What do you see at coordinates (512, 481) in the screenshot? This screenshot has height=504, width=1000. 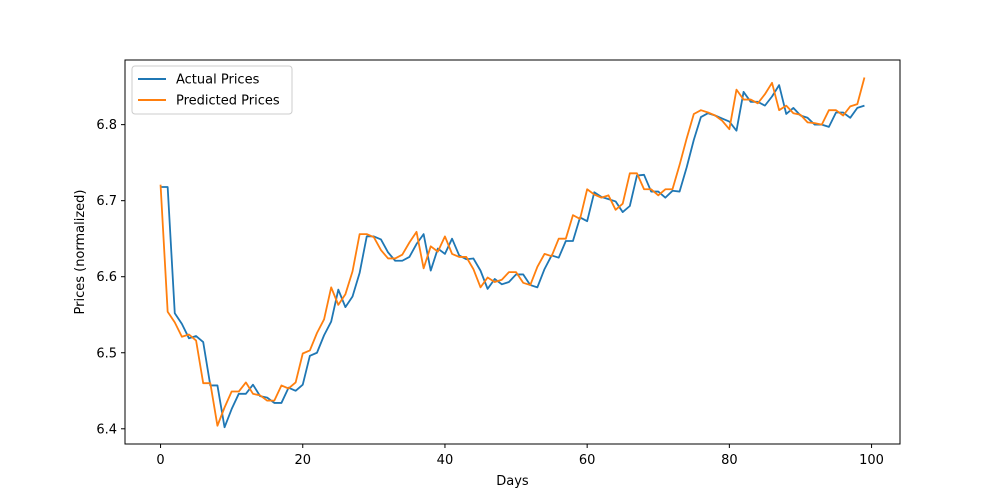 I see `x-axis-label: Days` at bounding box center [512, 481].